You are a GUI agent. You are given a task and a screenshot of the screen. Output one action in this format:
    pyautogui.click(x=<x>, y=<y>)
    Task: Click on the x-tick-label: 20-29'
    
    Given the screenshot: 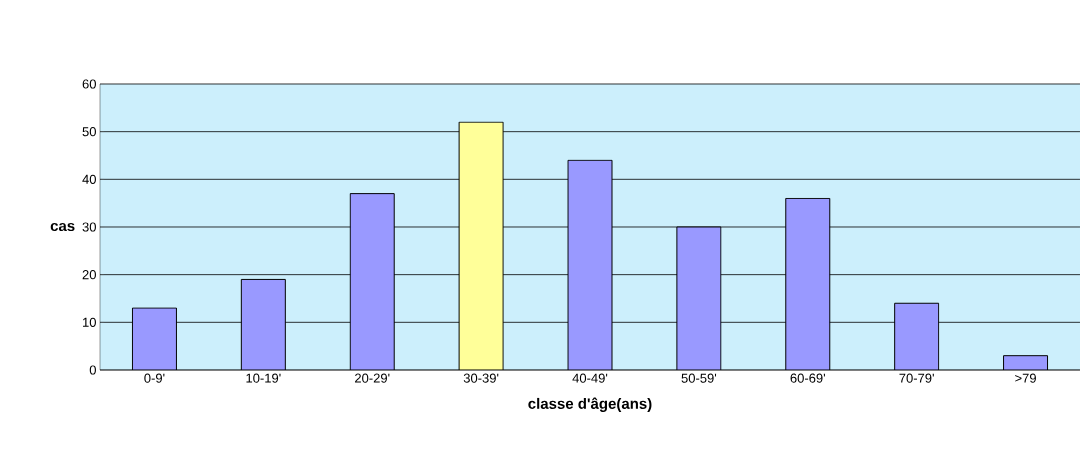 What is the action you would take?
    pyautogui.click(x=372, y=378)
    